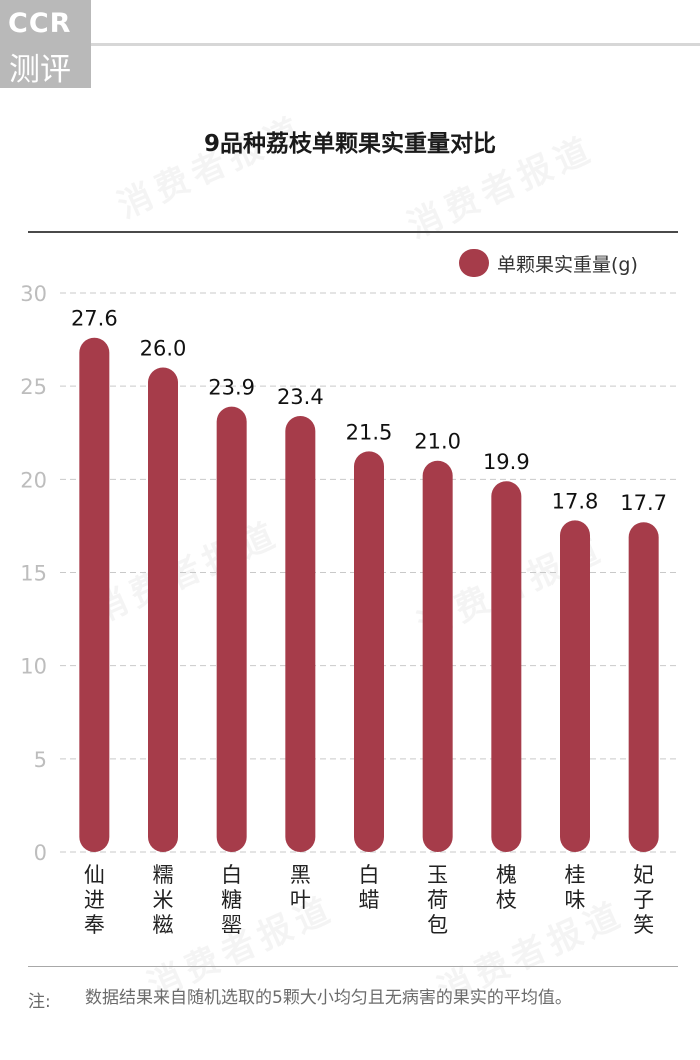  What do you see at coordinates (33, 294) in the screenshot?
I see `y-tick-label: 30` at bounding box center [33, 294].